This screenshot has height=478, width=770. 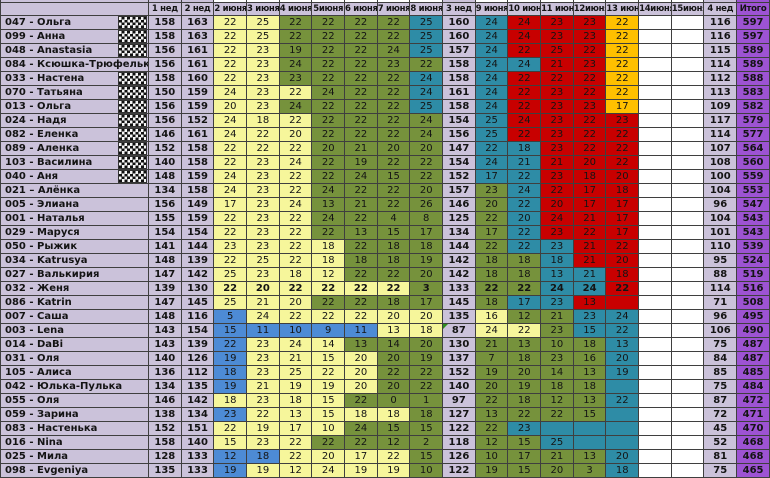 I want to click on value-cell: 560, so click(x=753, y=162).